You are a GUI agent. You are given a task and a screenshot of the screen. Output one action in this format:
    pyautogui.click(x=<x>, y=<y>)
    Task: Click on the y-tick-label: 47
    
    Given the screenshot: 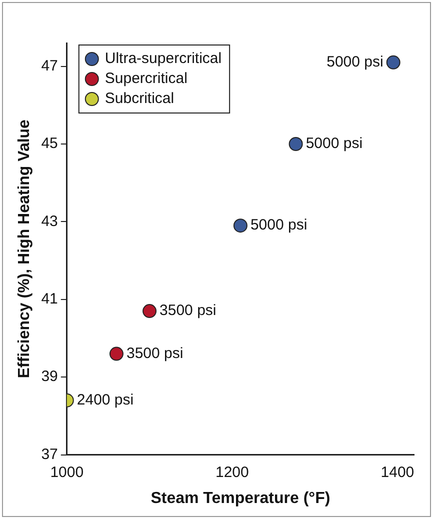 What is the action you would take?
    pyautogui.click(x=49, y=65)
    